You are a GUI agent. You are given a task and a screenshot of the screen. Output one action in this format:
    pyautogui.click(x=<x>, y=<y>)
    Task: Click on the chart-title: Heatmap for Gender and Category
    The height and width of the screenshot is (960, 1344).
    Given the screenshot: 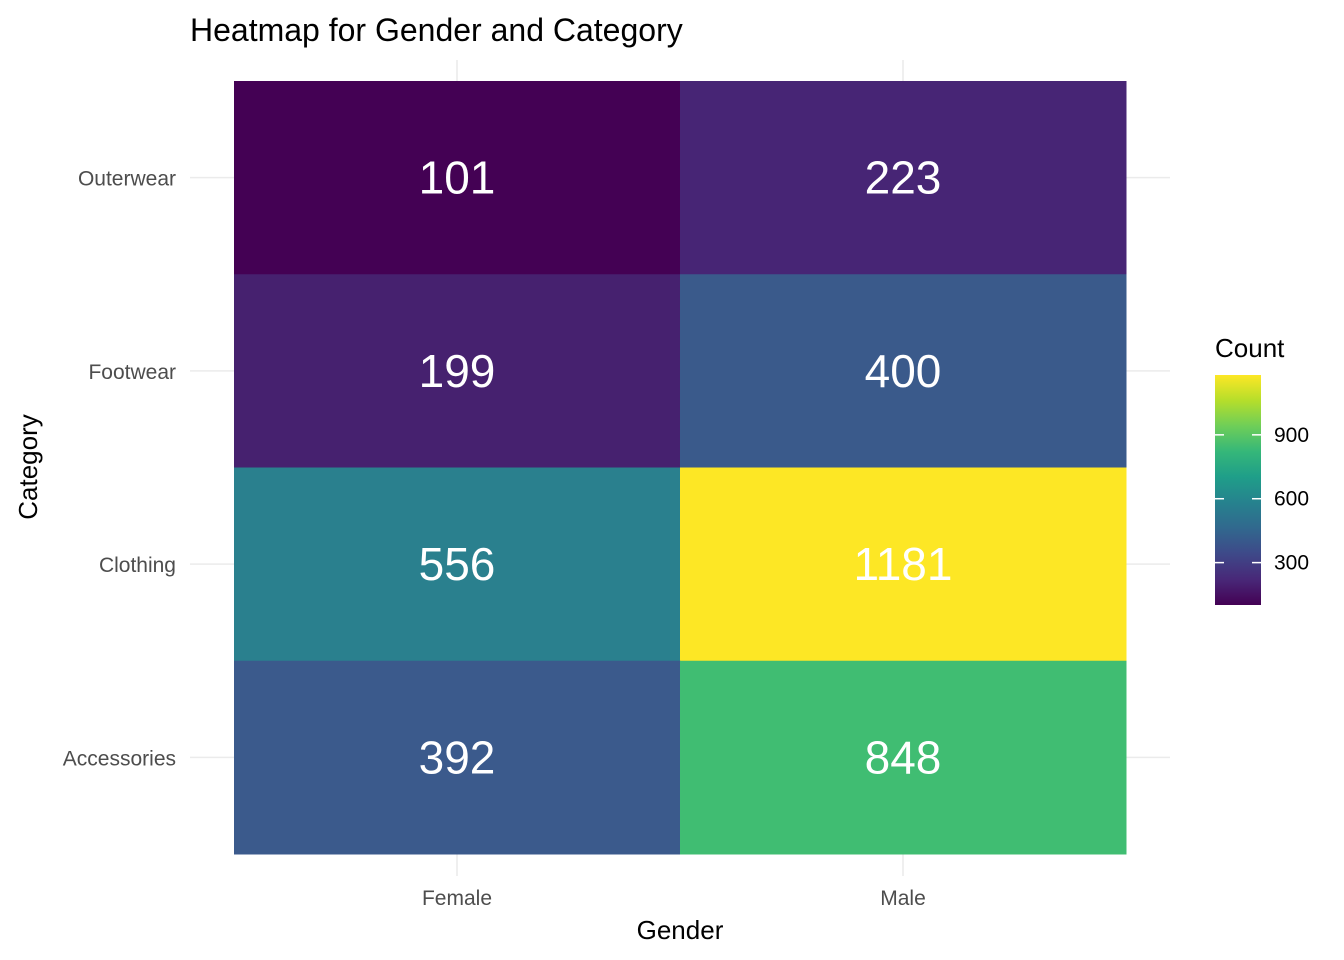 What is the action you would take?
    pyautogui.click(x=436, y=30)
    